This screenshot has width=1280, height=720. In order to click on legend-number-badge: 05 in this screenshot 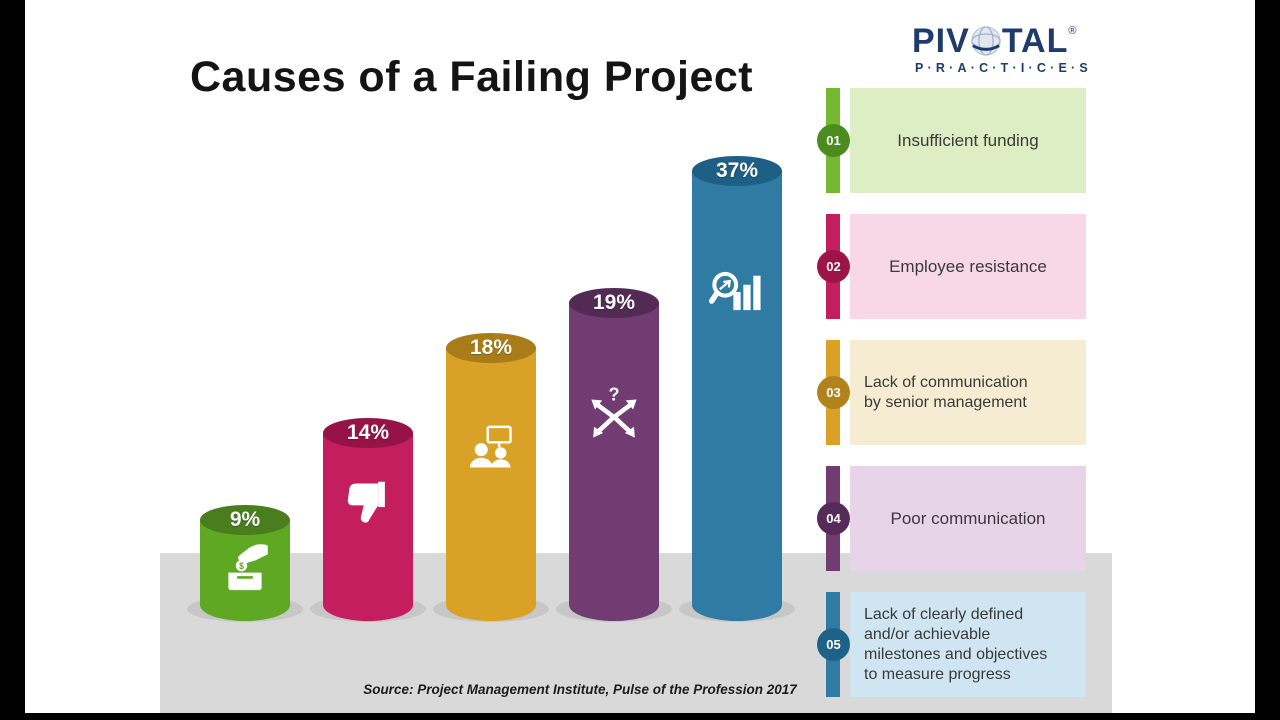, I will do `click(833, 644)`.